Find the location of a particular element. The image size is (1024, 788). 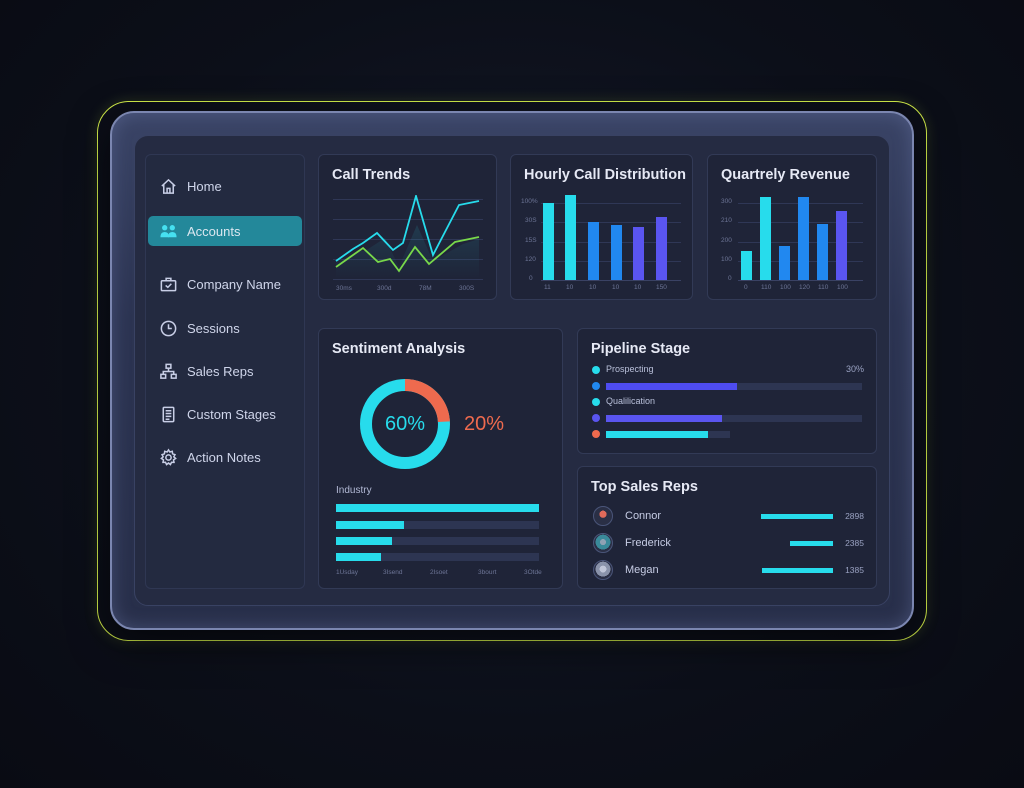

sidebar-item-label: Sessions is located at coordinates (213, 328).